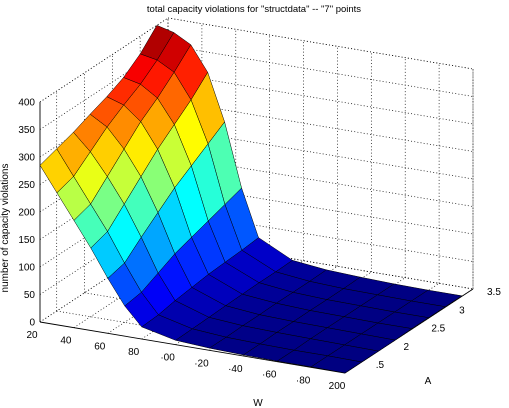  Describe the element at coordinates (428, 381) in the screenshot. I see `y-axis-label: A` at that location.